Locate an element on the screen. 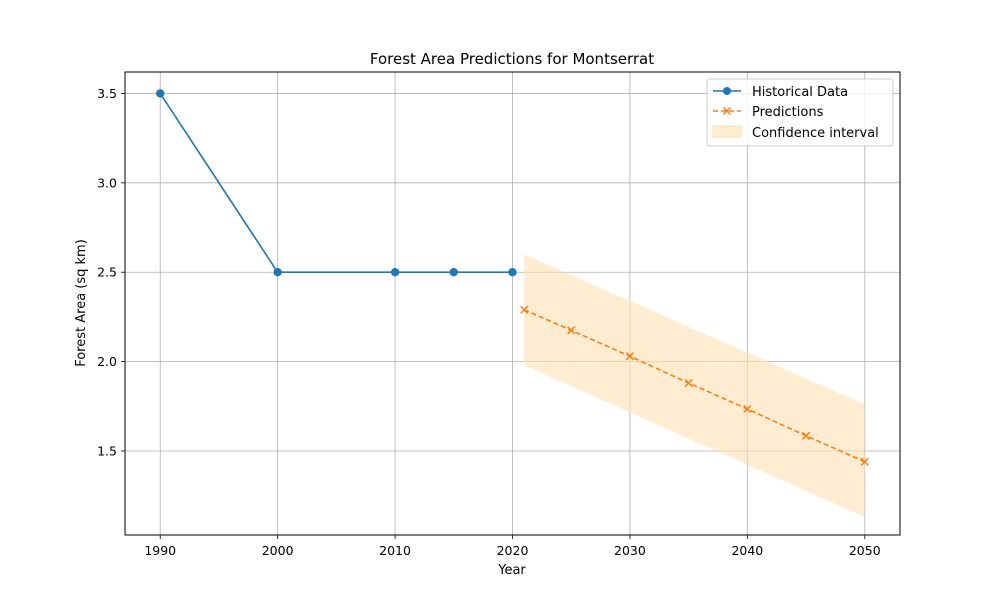 This screenshot has height=600, width=1000. legend-label-historical: Historical Data is located at coordinates (800, 92).